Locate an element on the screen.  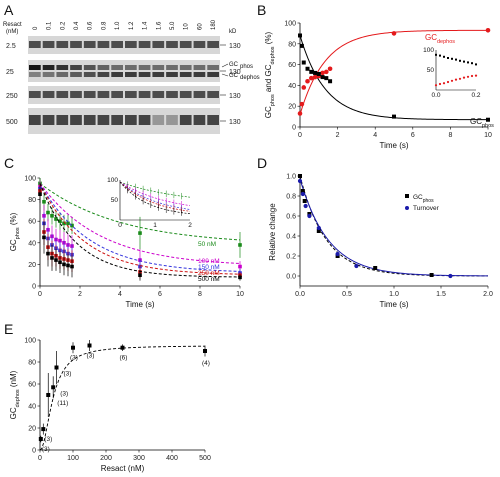
panel-b-label: B is located at coordinates (261, 10).